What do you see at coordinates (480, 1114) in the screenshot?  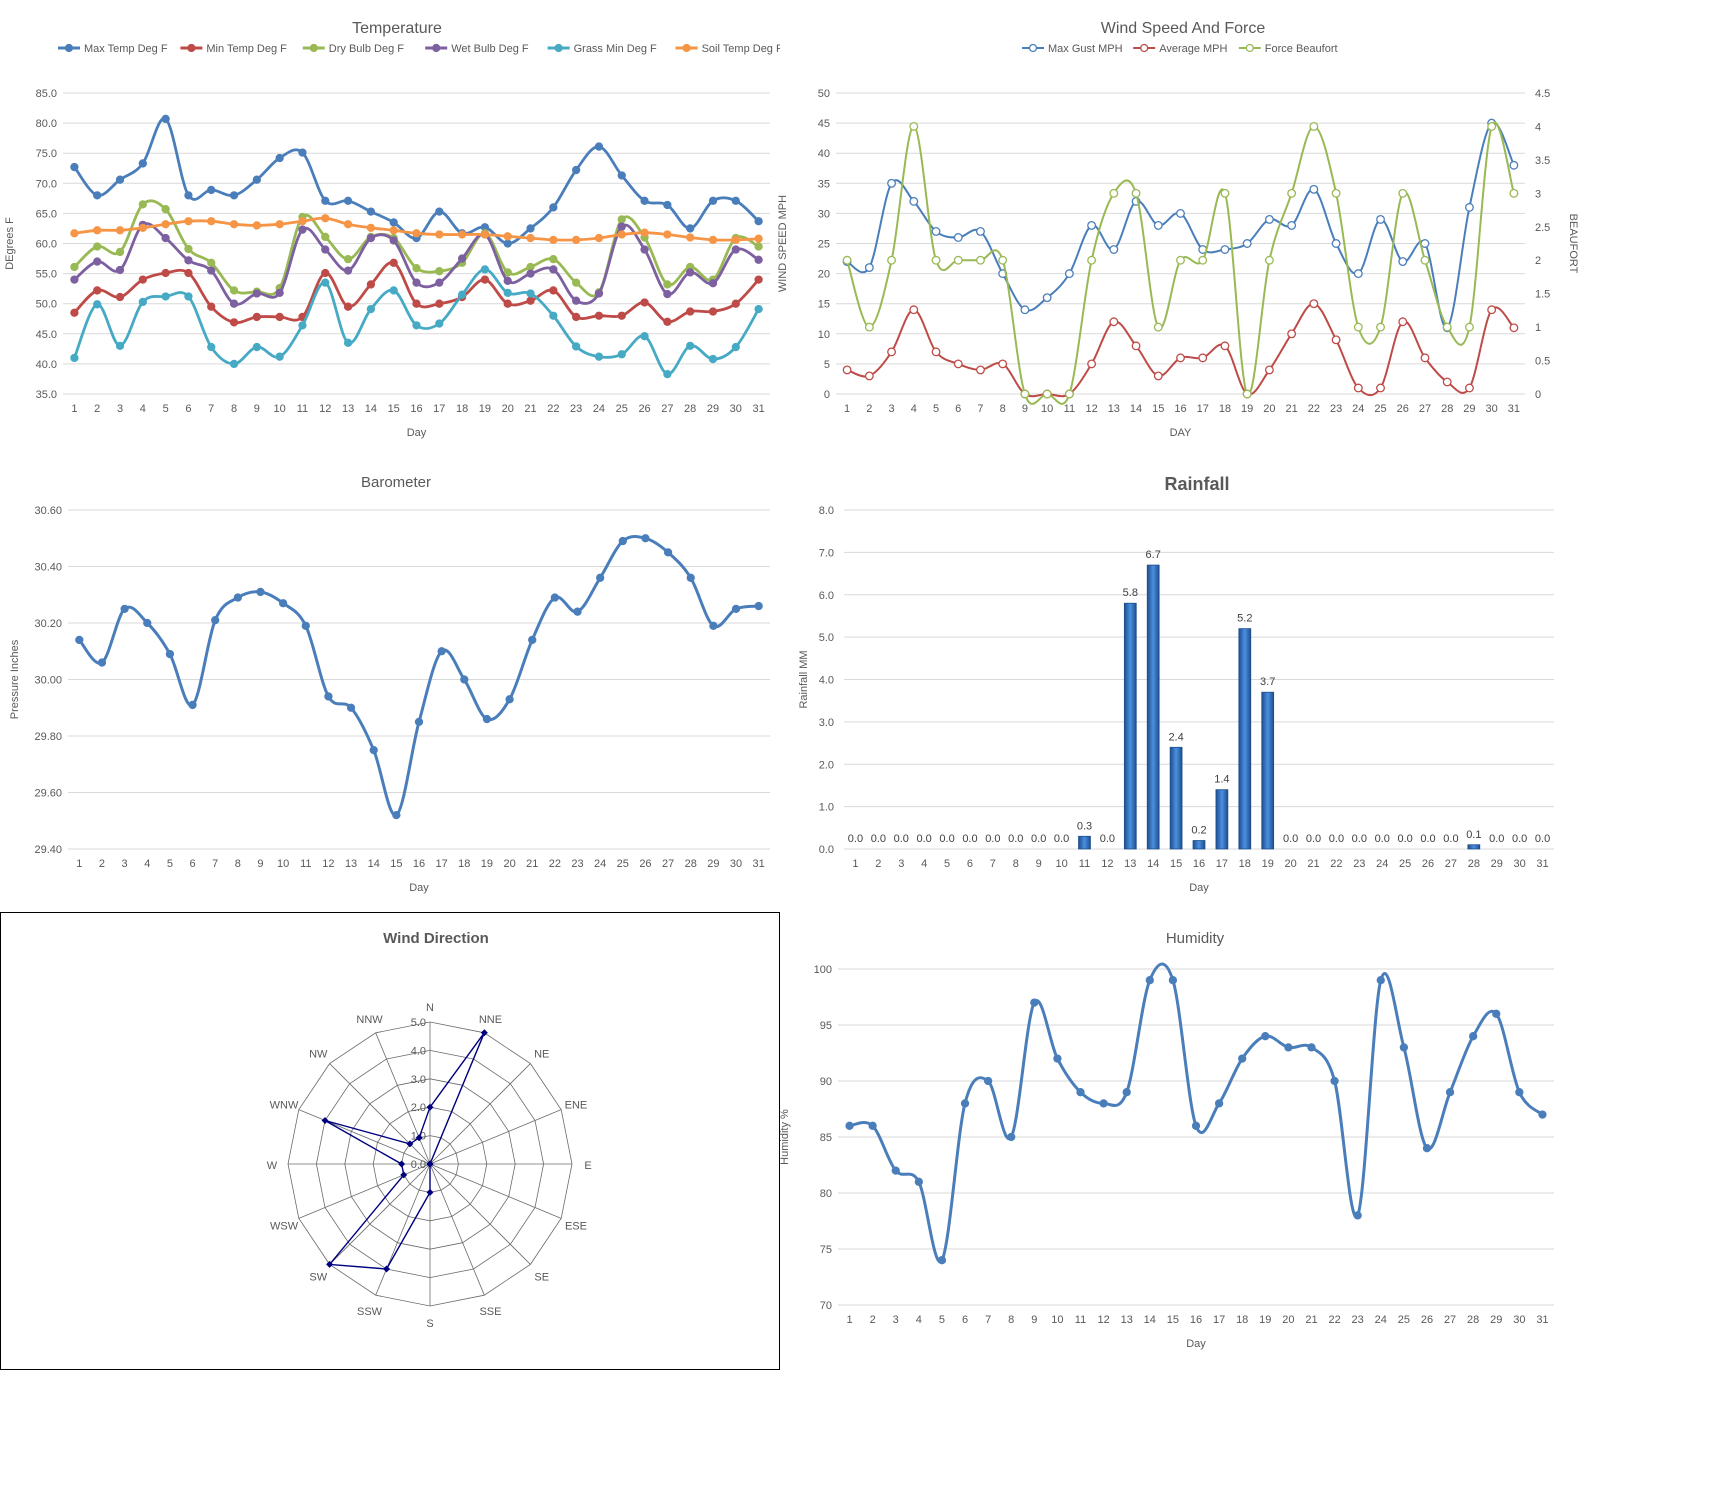 I see `radar-spoke` at bounding box center [480, 1114].